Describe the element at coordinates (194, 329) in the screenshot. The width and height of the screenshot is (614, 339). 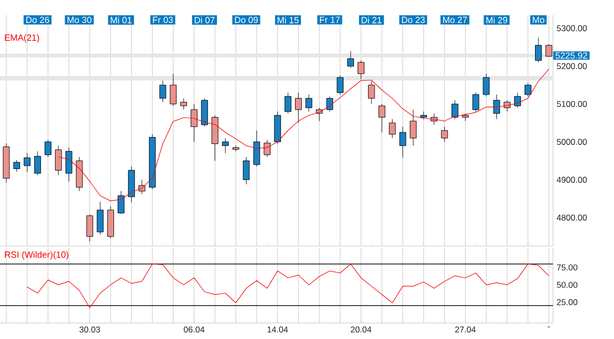
I see `x-tick-label: 06.04` at that location.